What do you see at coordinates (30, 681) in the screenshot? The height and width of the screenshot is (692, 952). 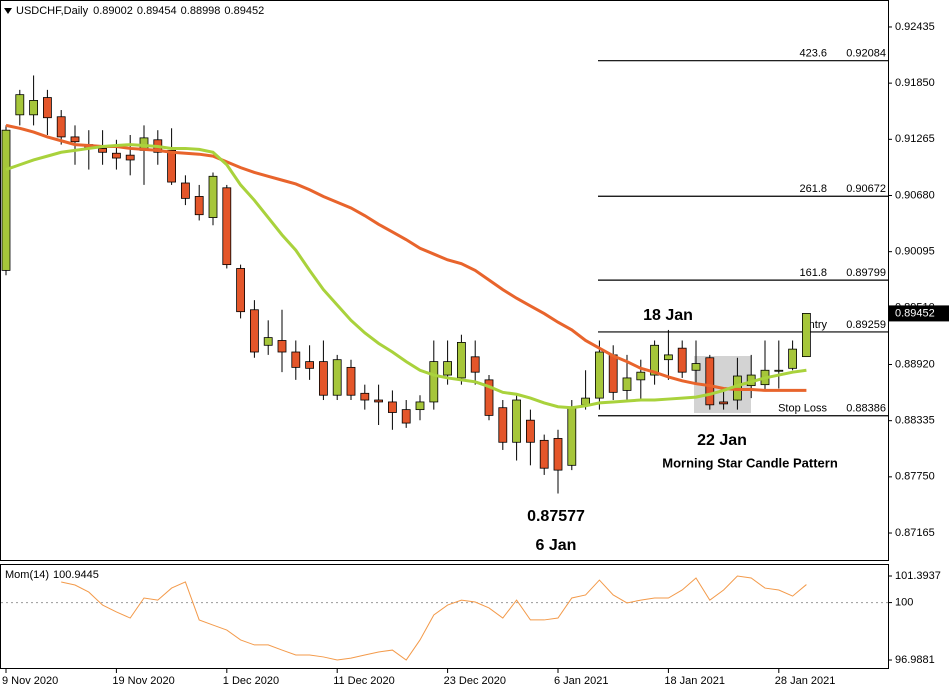 I see `x-tick-label: 9 Nov 2020` at bounding box center [30, 681].